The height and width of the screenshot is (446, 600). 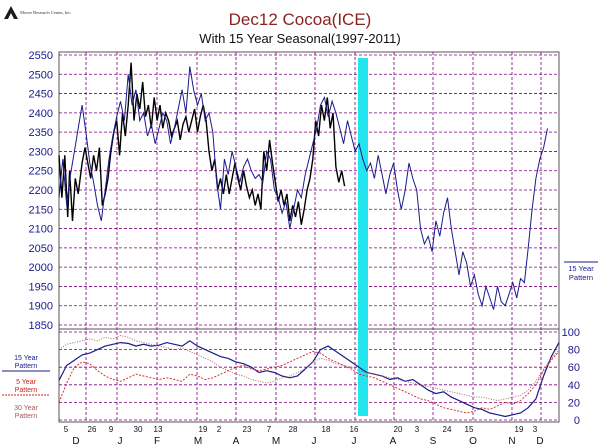 I want to click on price-tick-label: 2000, so click(x=41, y=268).